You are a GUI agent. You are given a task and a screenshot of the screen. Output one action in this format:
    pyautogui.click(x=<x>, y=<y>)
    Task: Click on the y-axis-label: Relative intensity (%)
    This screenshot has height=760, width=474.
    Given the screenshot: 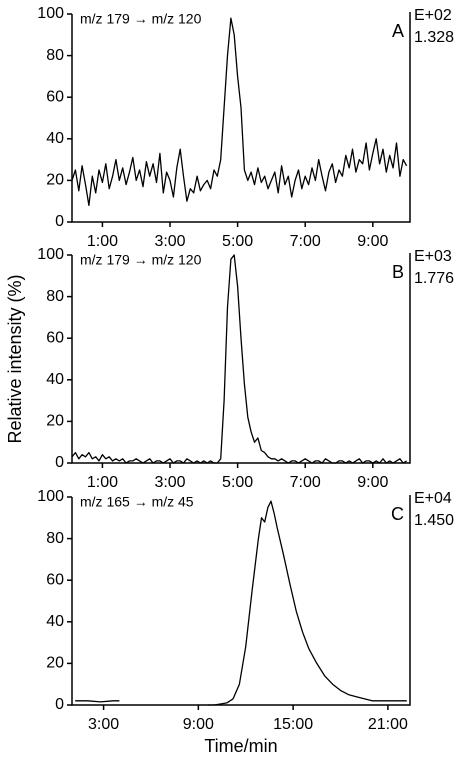 What is the action you would take?
    pyautogui.click(x=15, y=358)
    